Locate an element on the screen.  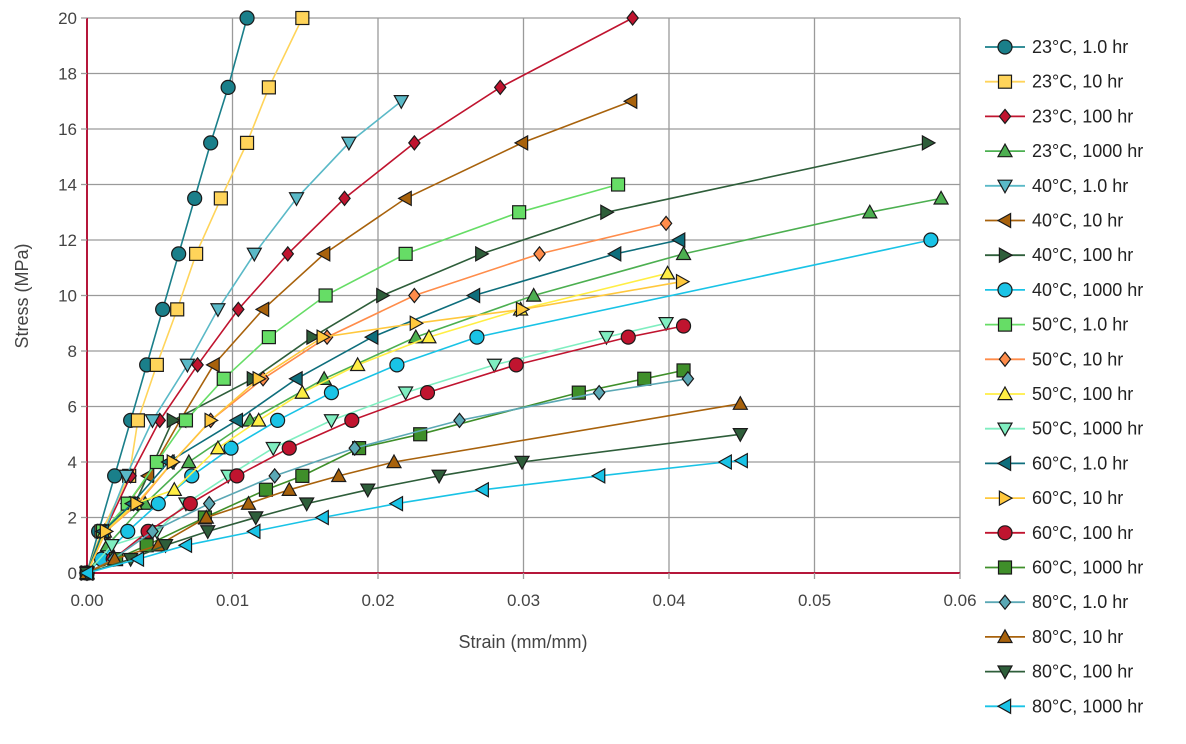
y-tick-label: 0 is located at coordinates (72, 573).